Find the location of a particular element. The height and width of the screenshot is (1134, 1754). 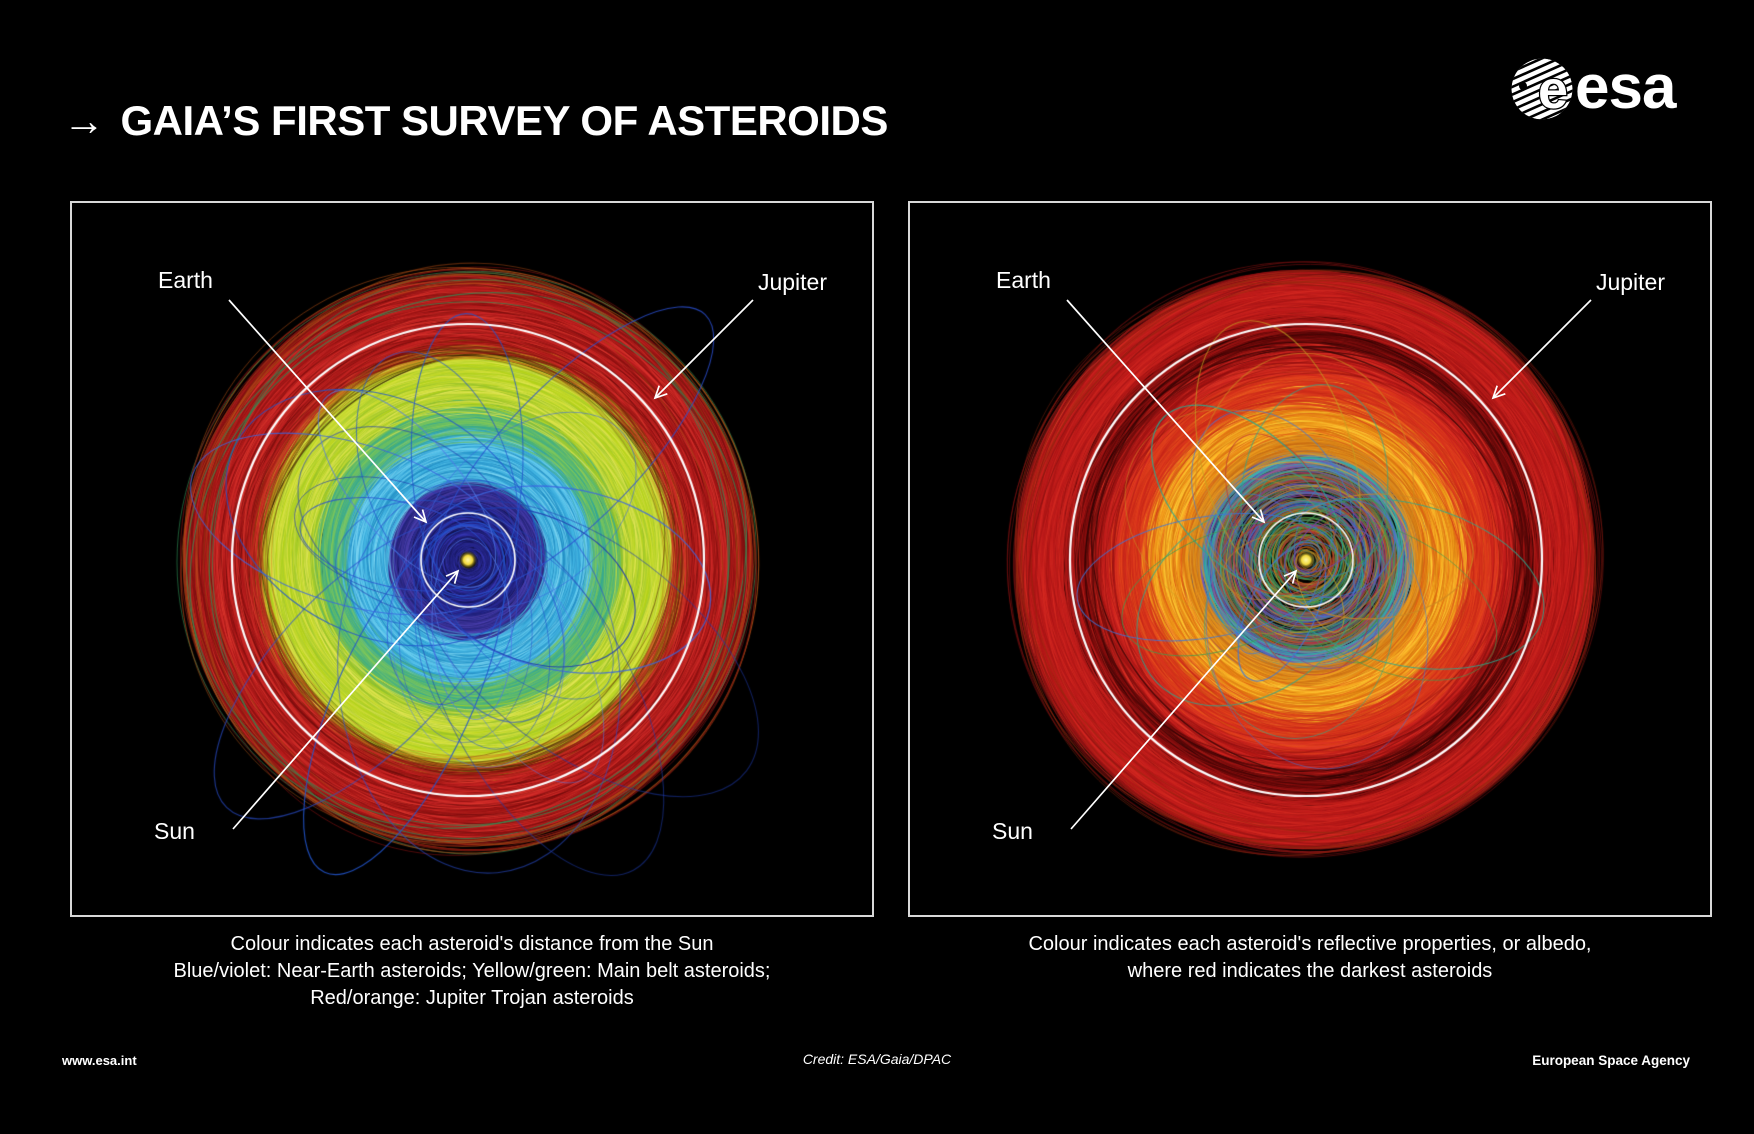

page-title-text: GAIA’S FIRST SURVEY OF ASTEROIDS is located at coordinates (504, 120).